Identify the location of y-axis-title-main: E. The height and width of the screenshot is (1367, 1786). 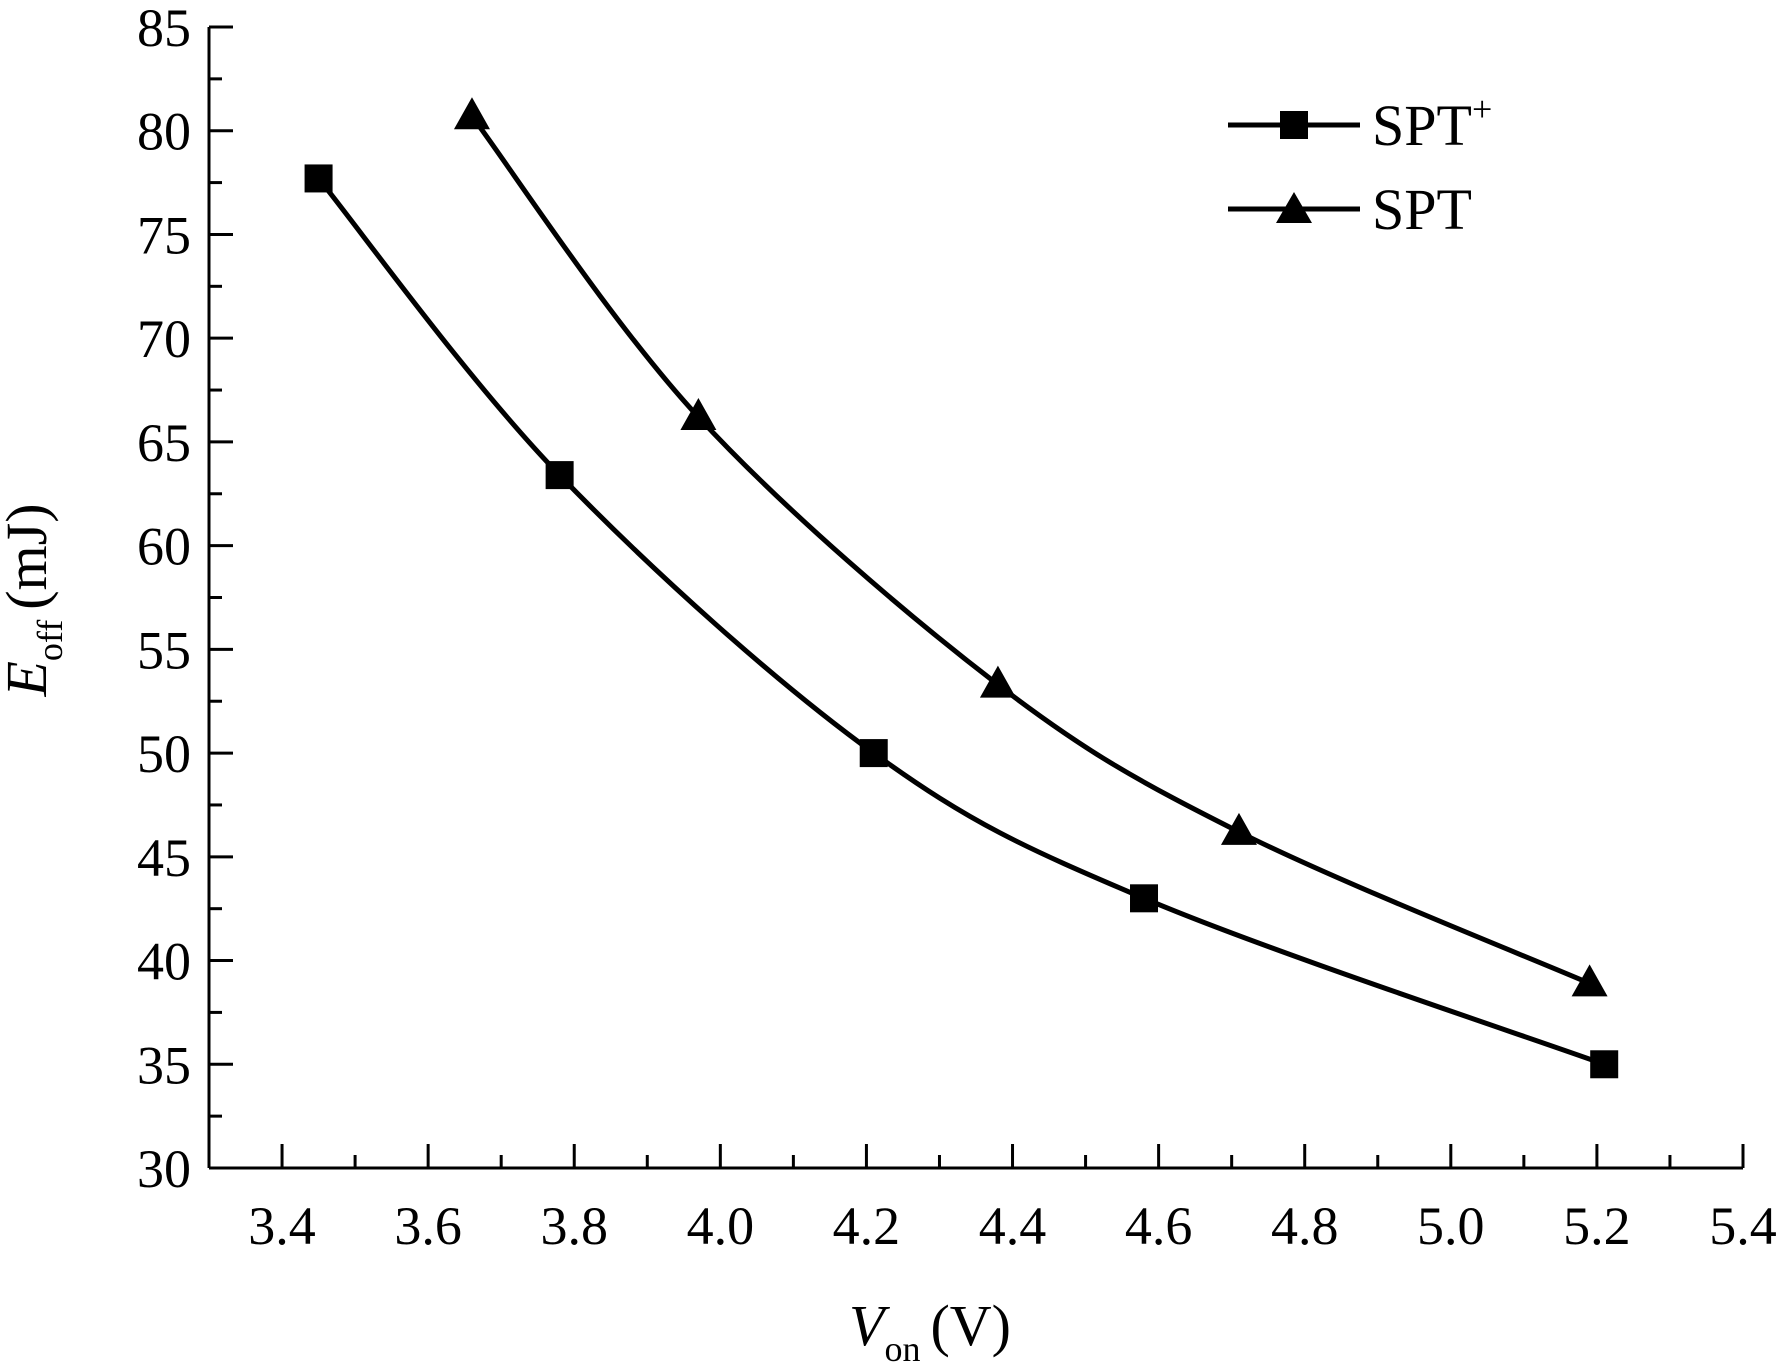
(29, 679).